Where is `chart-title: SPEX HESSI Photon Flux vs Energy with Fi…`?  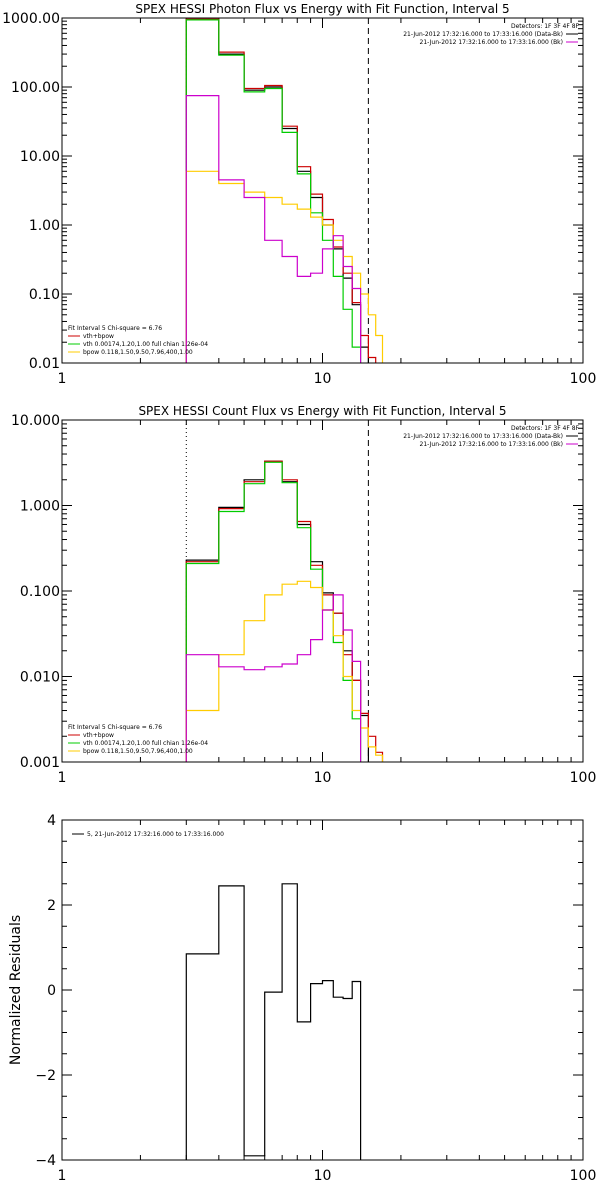 chart-title: SPEX HESSI Photon Flux vs Energy with Fi… is located at coordinates (322, 9).